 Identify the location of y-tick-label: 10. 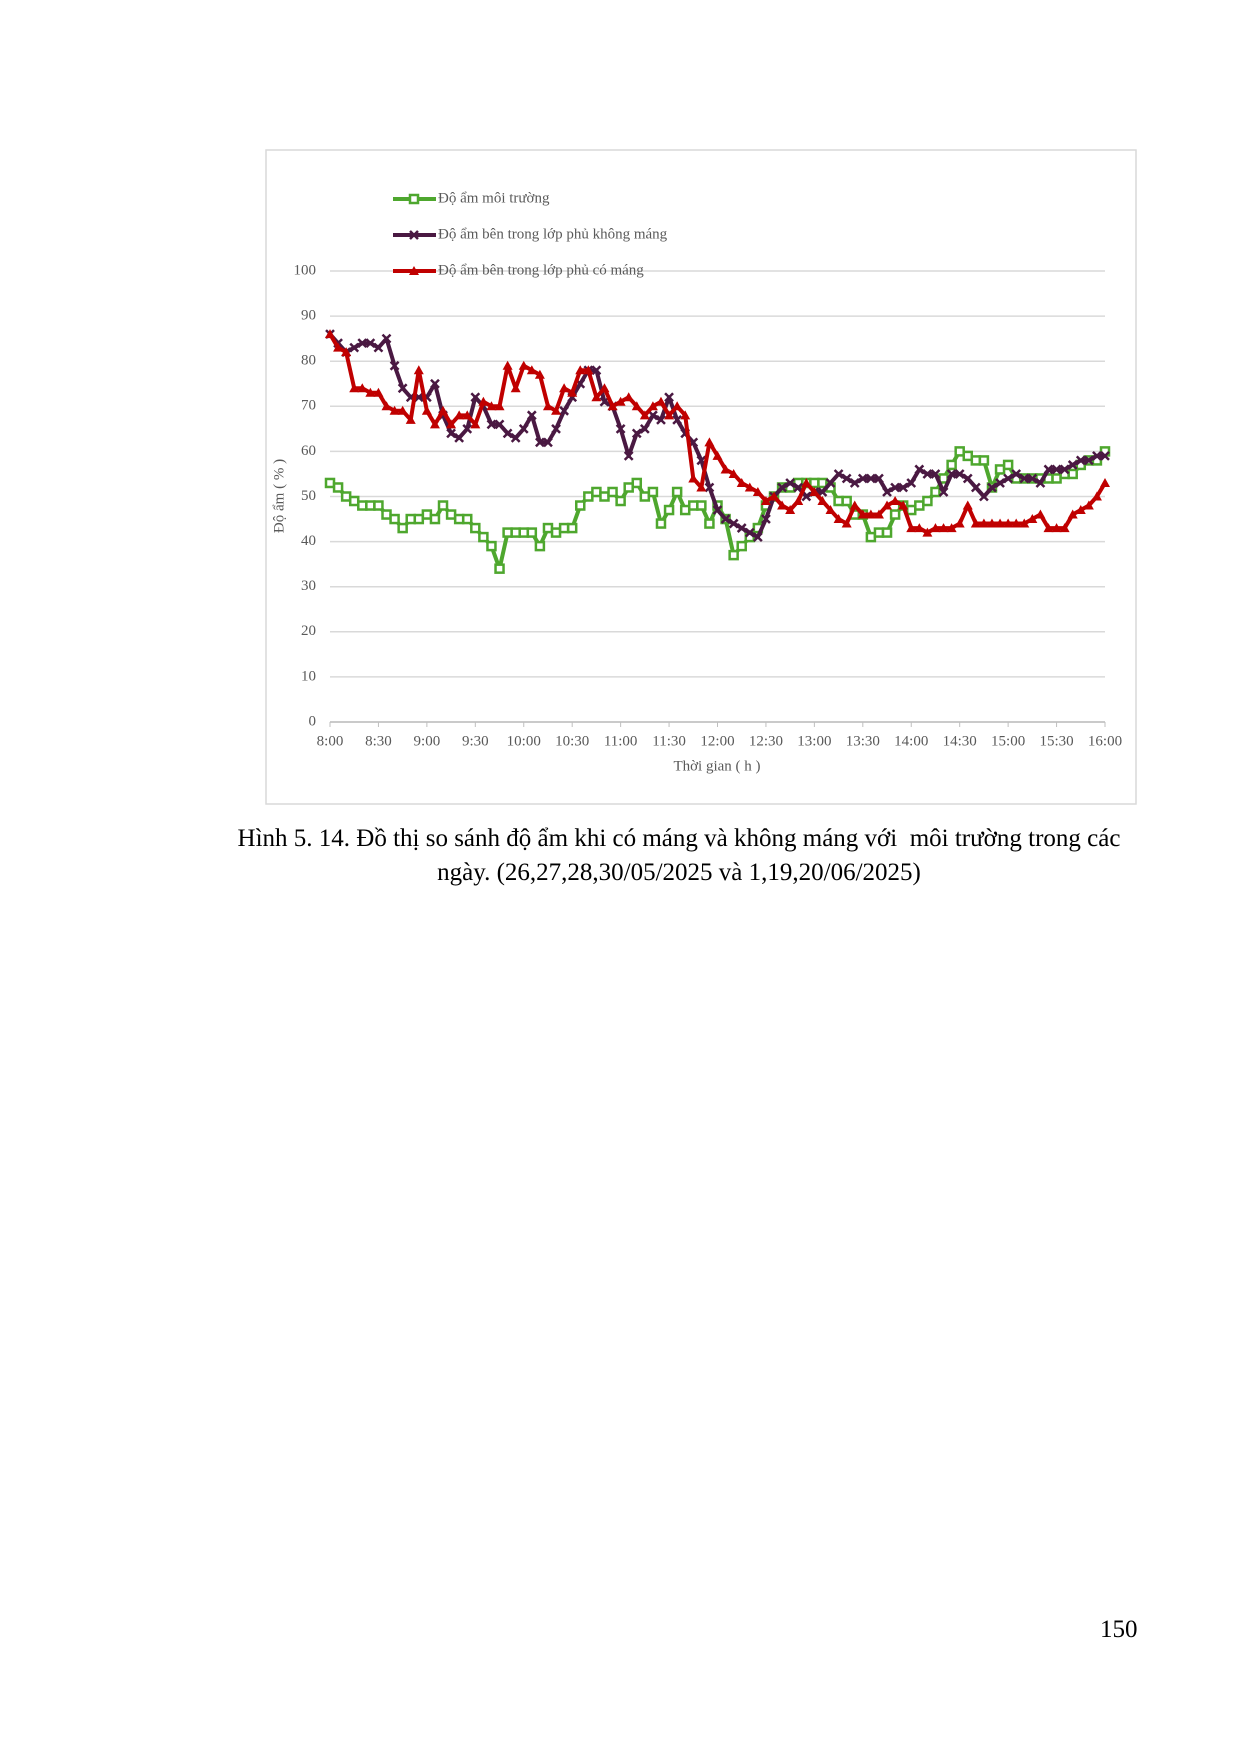
(308, 676).